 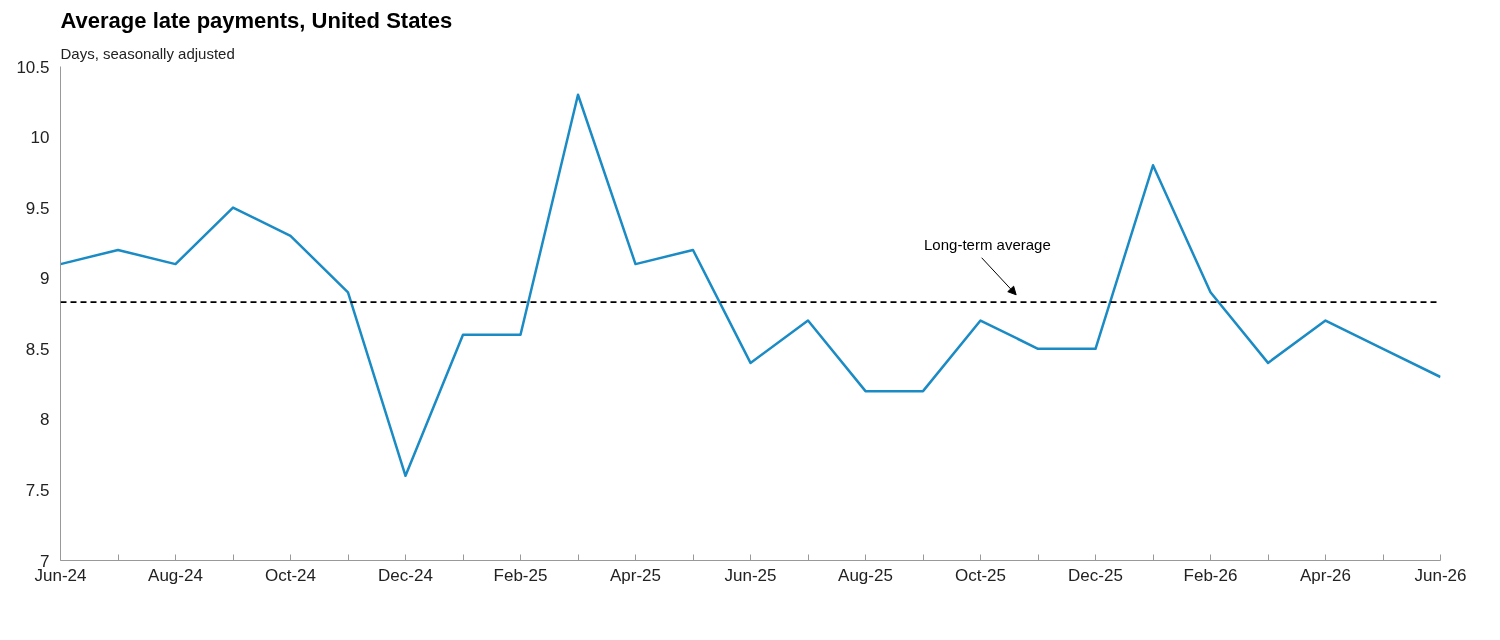 What do you see at coordinates (405, 575) in the screenshot?
I see `x-tick-label: Dec-24` at bounding box center [405, 575].